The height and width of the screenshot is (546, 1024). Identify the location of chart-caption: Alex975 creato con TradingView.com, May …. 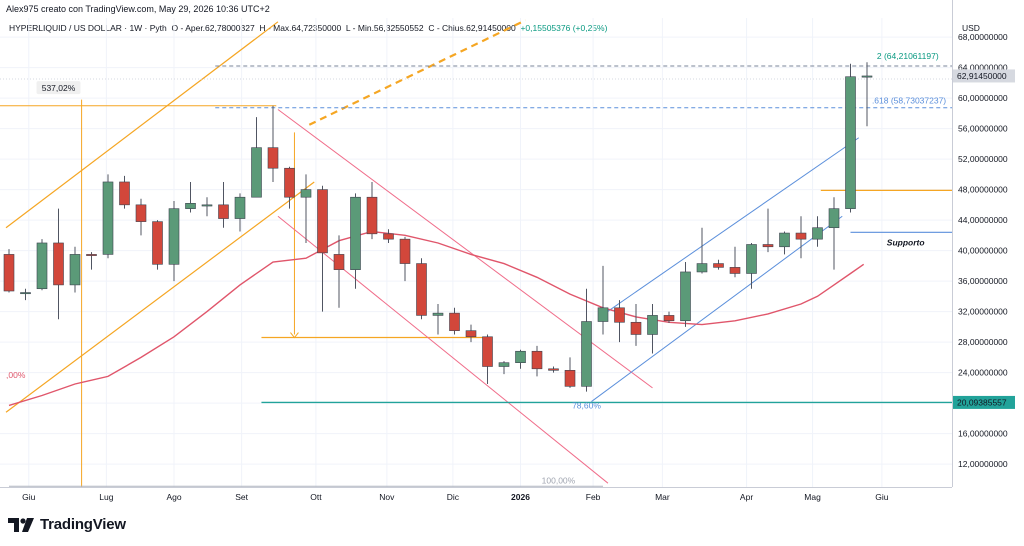
(138, 9).